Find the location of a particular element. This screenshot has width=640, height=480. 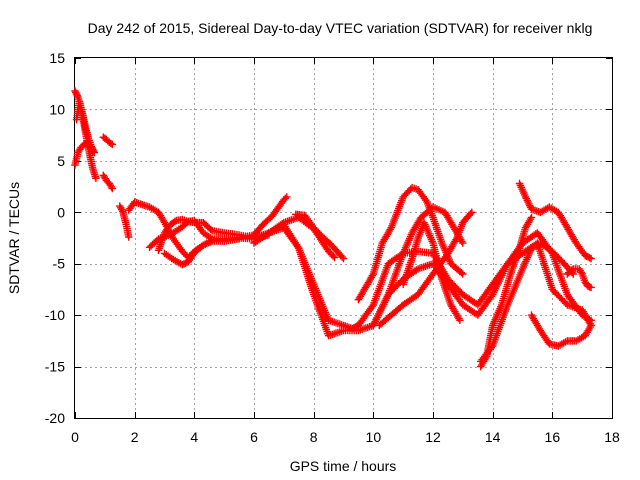

x-tick-label: 2 is located at coordinates (135, 437).